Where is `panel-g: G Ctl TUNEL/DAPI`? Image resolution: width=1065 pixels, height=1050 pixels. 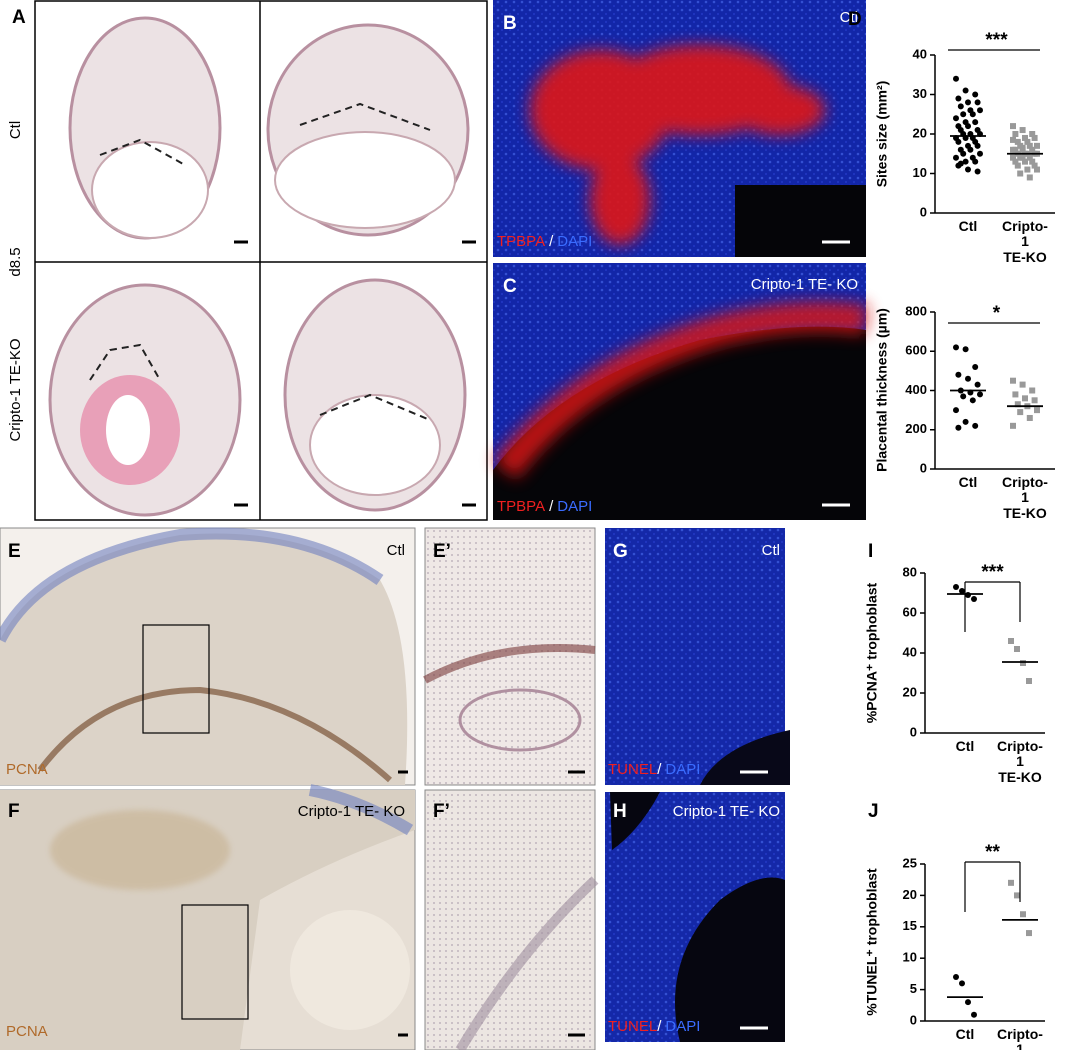
panel-g: G Ctl TUNEL/DAPI is located at coordinates (697, 656).